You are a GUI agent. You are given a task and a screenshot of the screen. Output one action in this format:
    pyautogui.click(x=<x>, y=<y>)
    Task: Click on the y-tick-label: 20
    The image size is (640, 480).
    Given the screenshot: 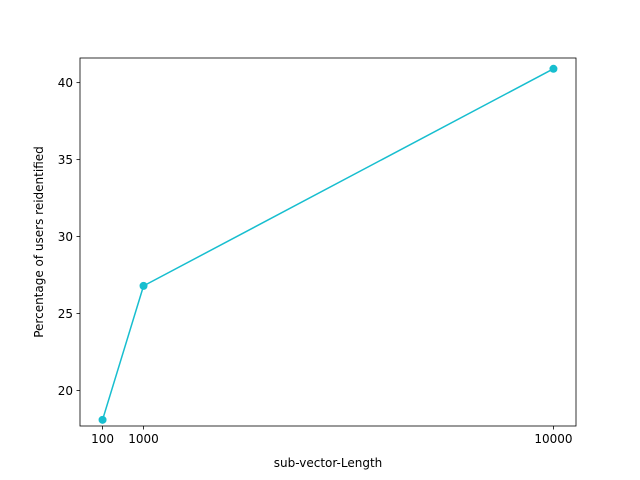 What is the action you would take?
    pyautogui.click(x=65, y=391)
    